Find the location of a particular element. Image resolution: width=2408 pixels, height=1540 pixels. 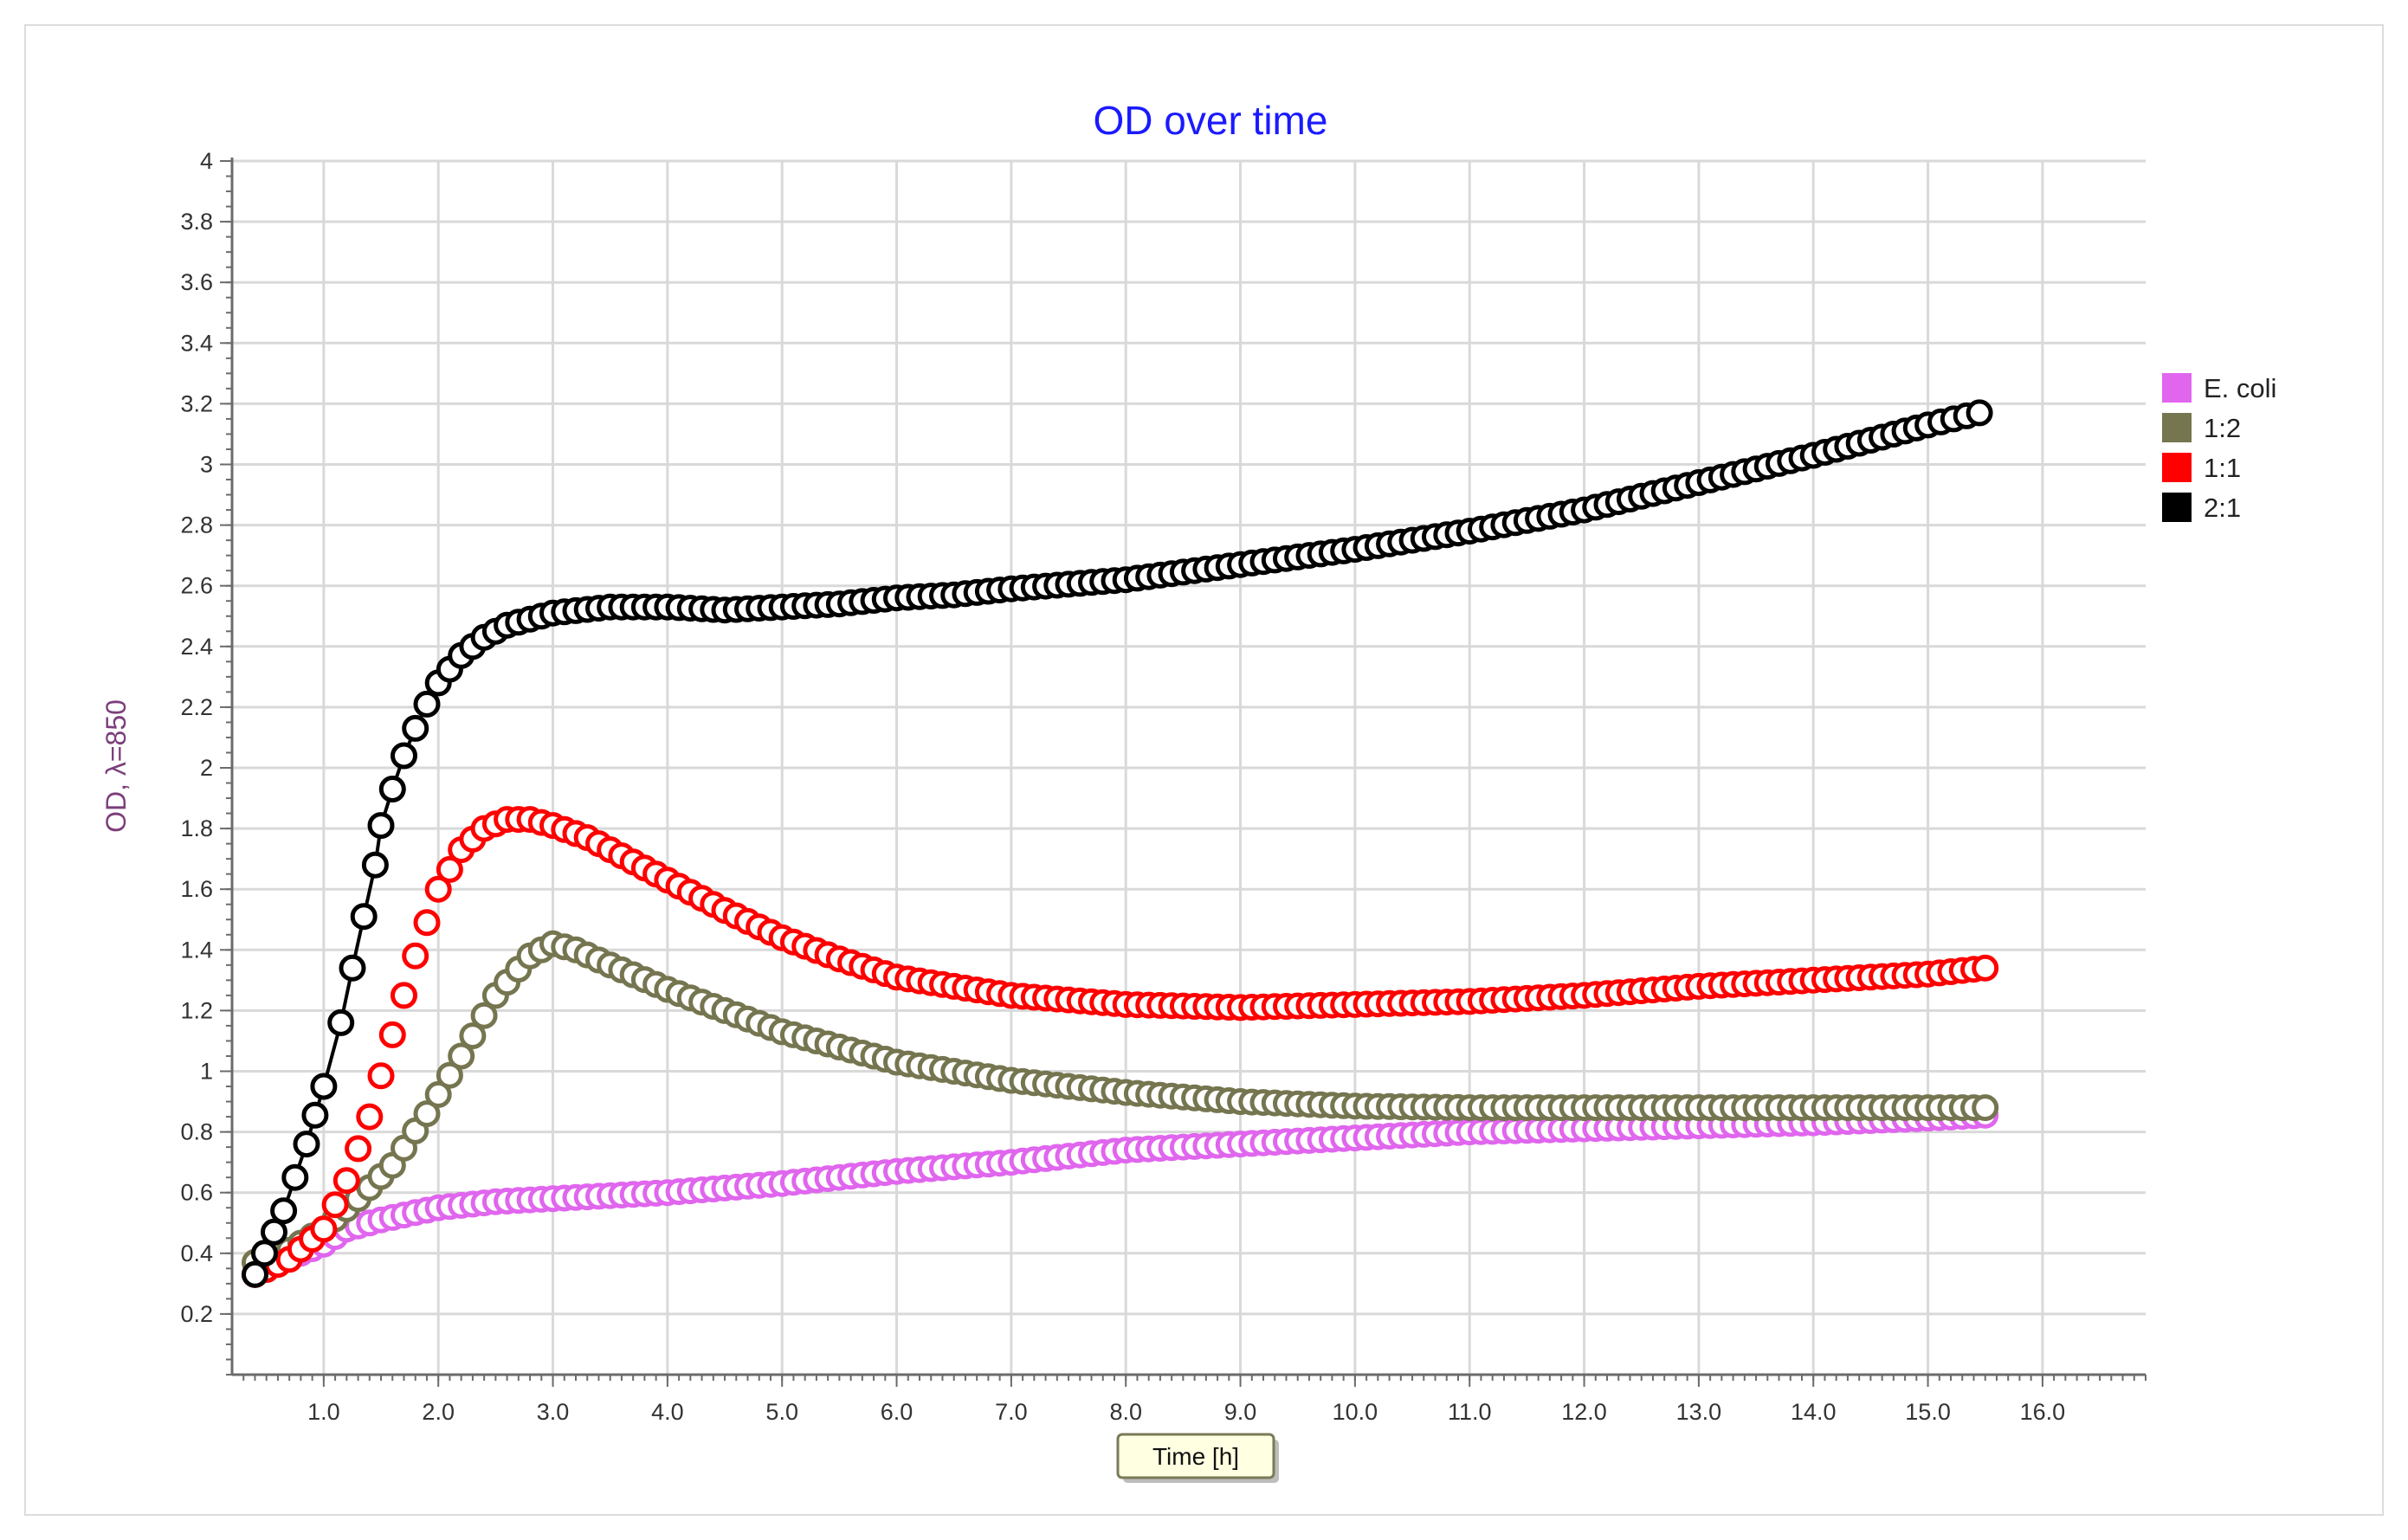

y-tick-label: 0.2 is located at coordinates (197, 1314).